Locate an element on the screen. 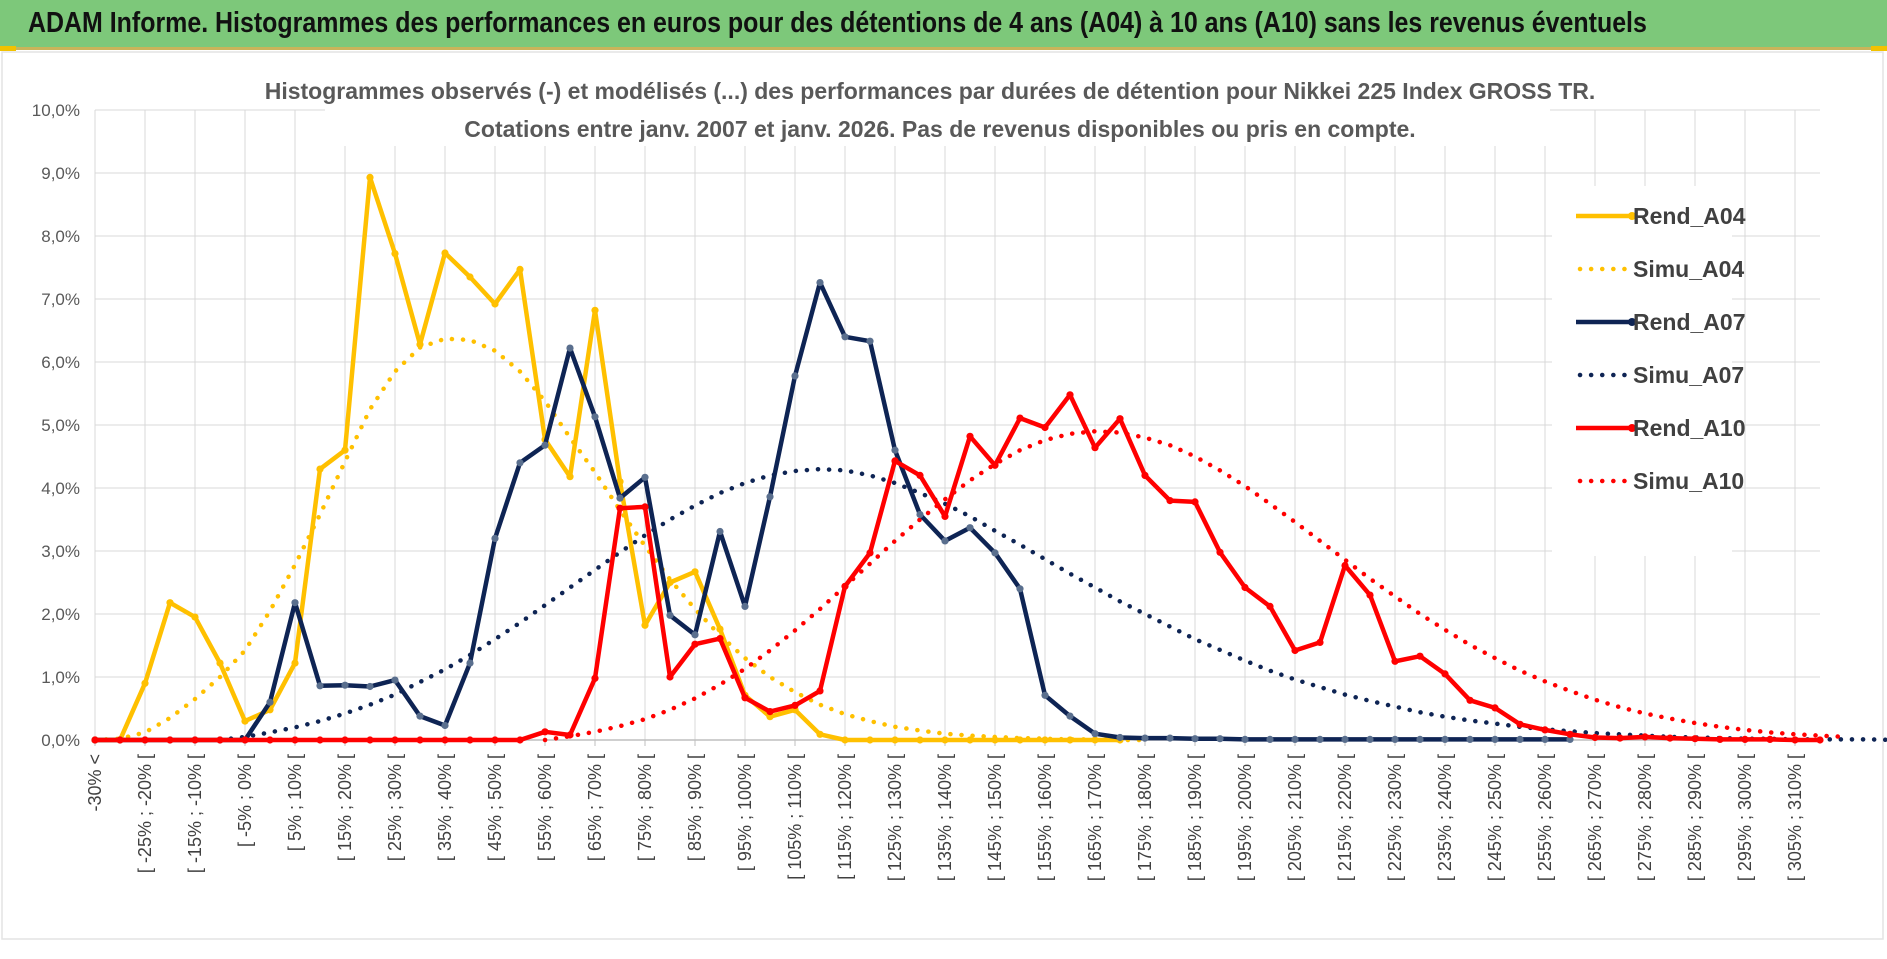  legend-background is located at coordinates (1642, 371).